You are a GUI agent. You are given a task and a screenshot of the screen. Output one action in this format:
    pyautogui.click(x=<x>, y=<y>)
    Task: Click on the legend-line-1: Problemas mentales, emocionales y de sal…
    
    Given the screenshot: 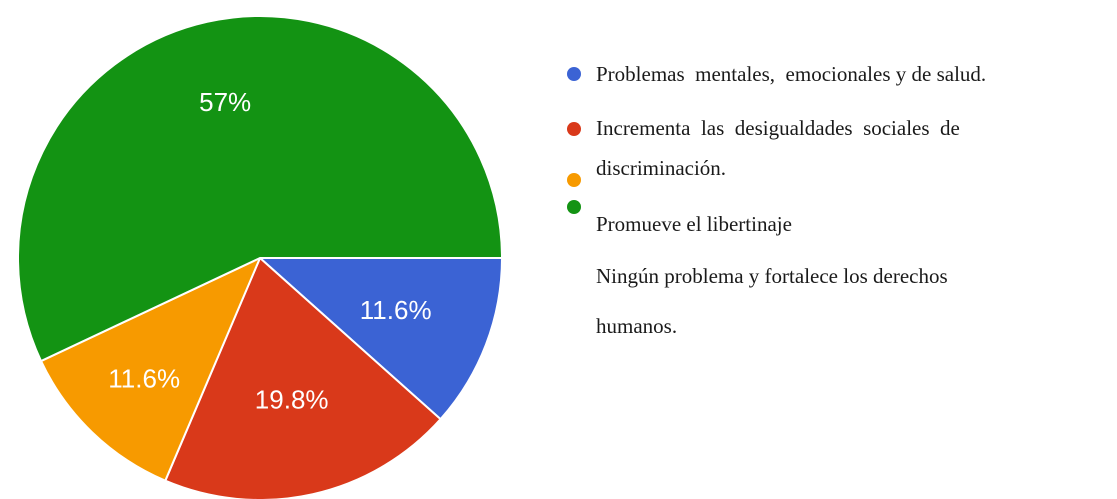 What is the action you would take?
    pyautogui.click(x=791, y=74)
    